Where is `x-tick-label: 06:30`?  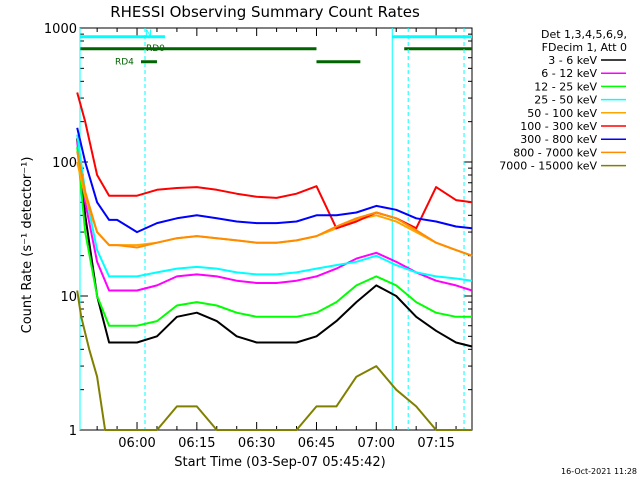 x-tick-label: 06:30 is located at coordinates (256, 443).